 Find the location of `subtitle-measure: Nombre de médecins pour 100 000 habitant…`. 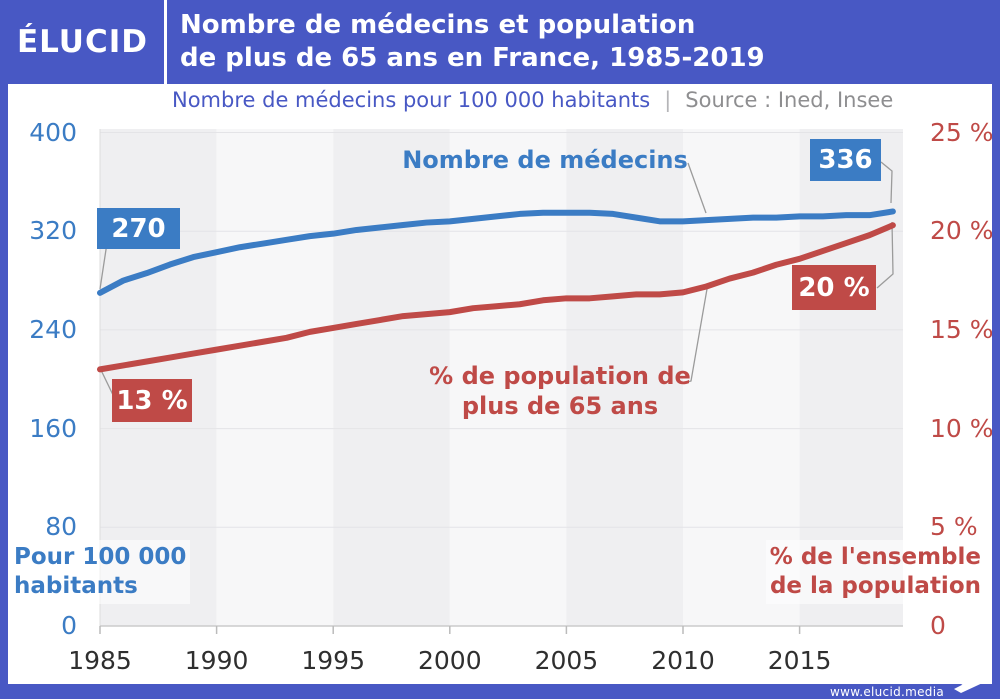

subtitle-measure: Nombre de médecins pour 100 000 habitant… is located at coordinates (411, 100).